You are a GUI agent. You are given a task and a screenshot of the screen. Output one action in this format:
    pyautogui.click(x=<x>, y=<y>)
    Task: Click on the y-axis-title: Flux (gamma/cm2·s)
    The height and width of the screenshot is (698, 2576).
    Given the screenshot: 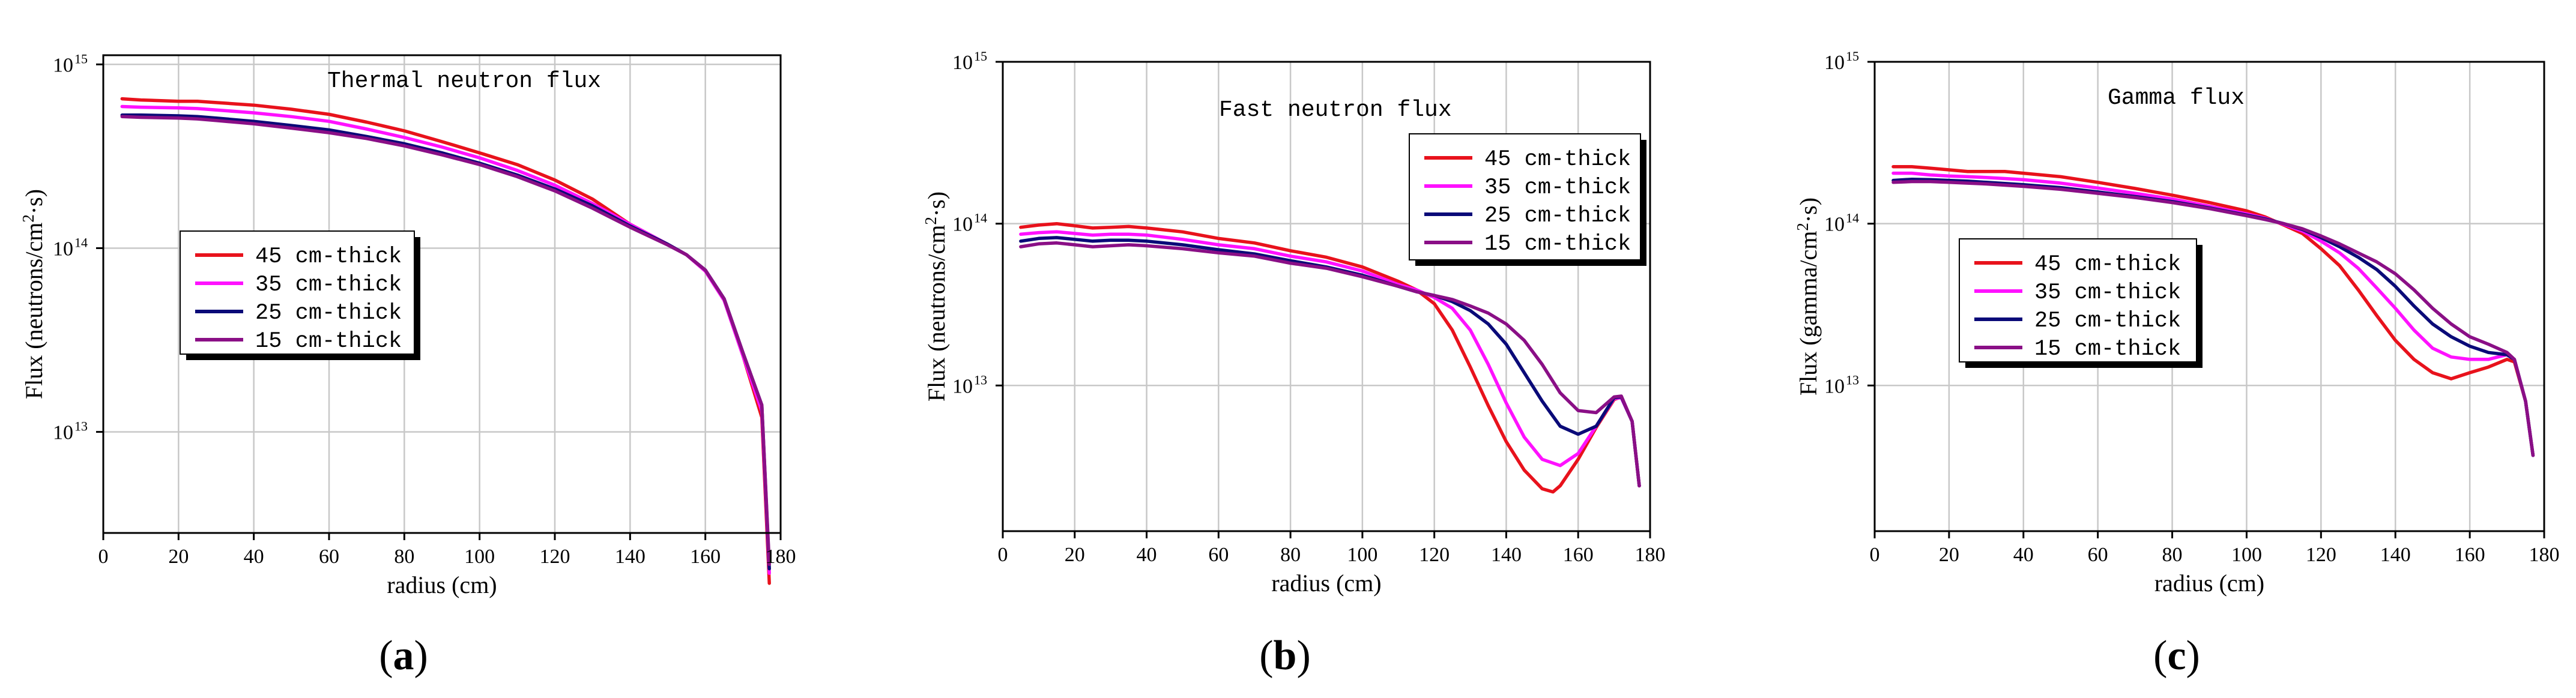 What is the action you would take?
    pyautogui.click(x=1808, y=296)
    